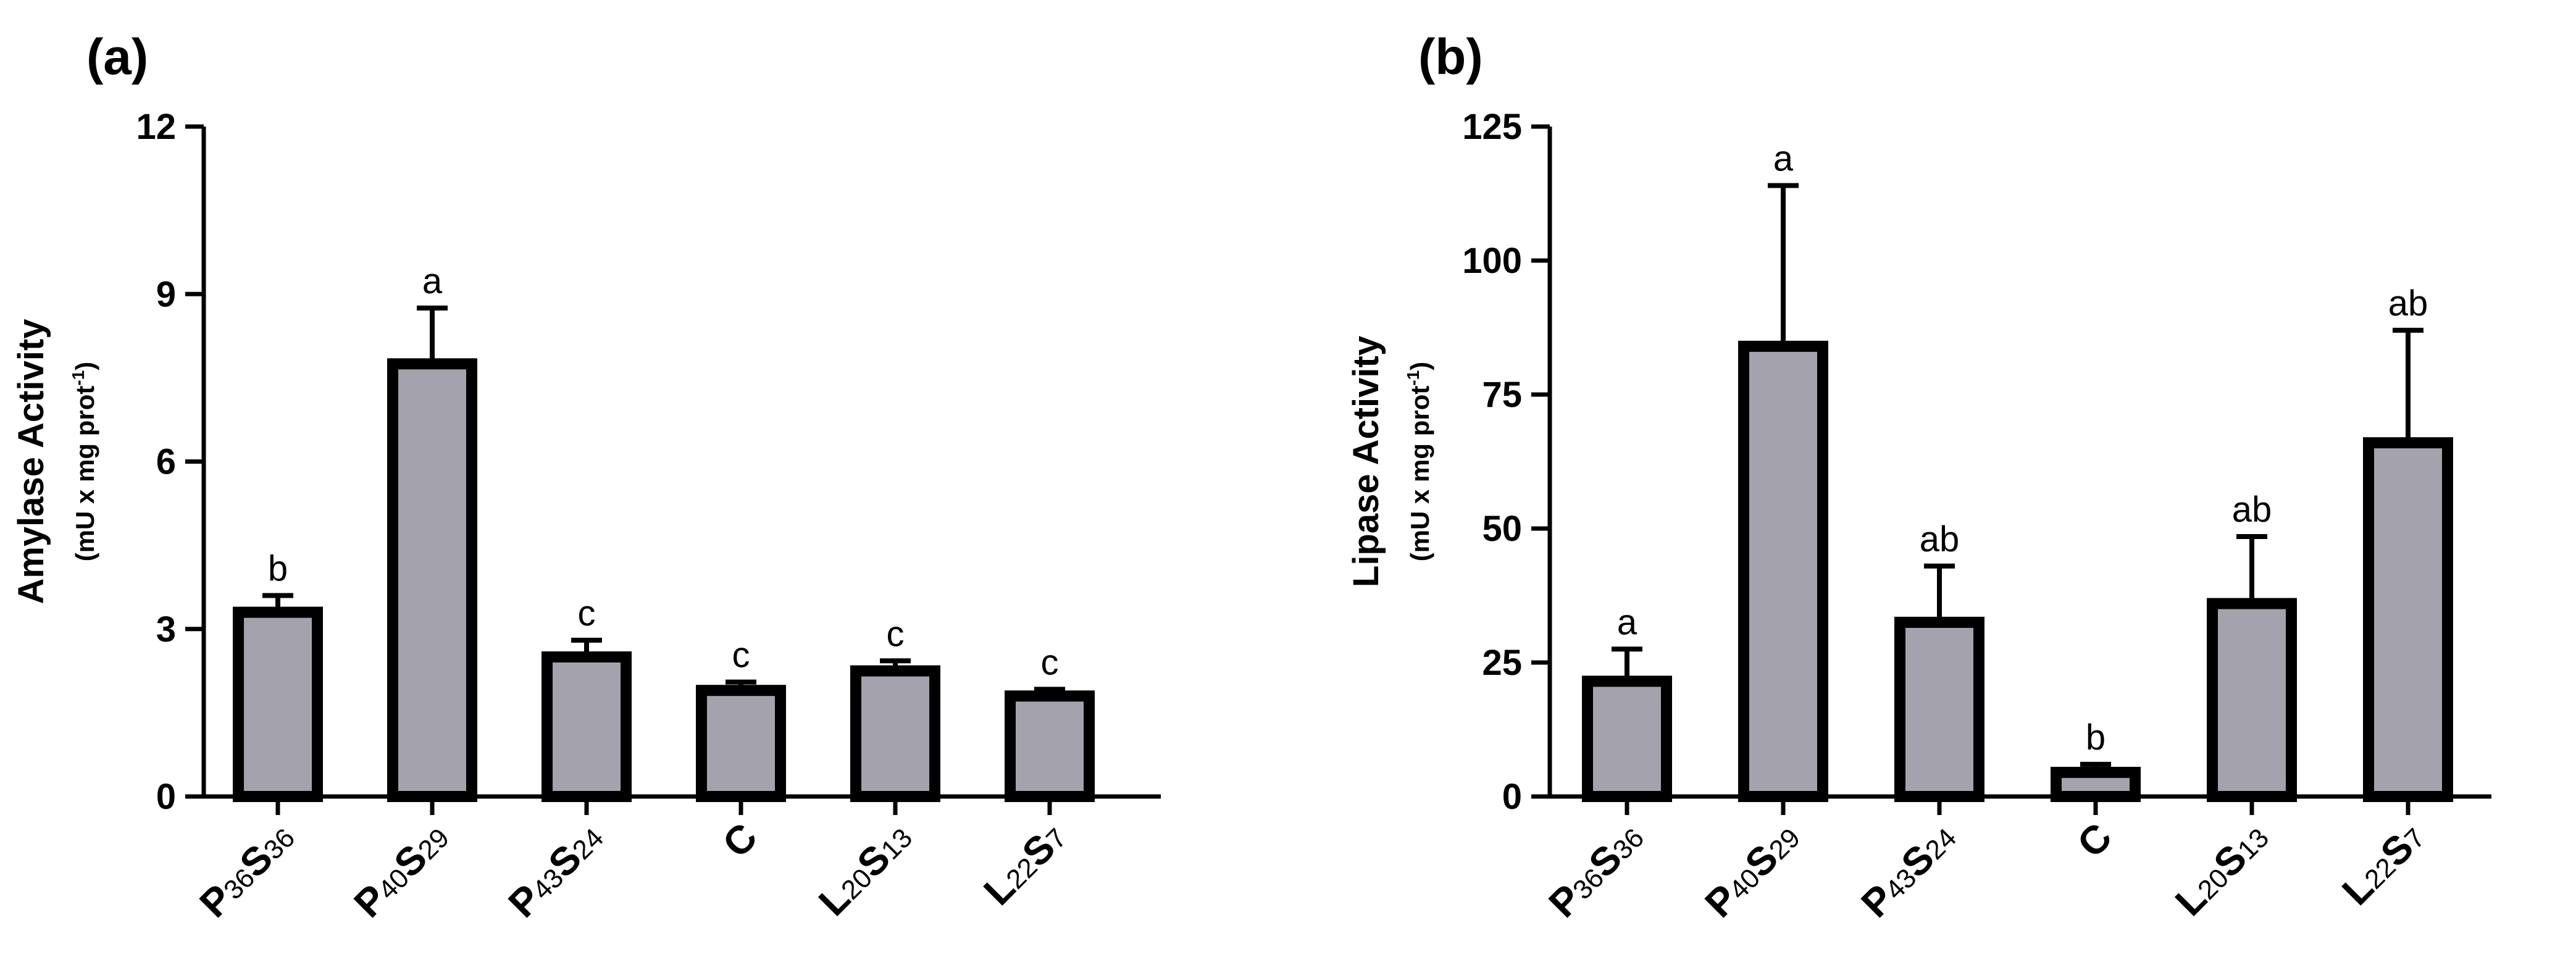 This screenshot has height=970, width=2576. What do you see at coordinates (1502, 663) in the screenshot?
I see `y-tick-label: 25` at bounding box center [1502, 663].